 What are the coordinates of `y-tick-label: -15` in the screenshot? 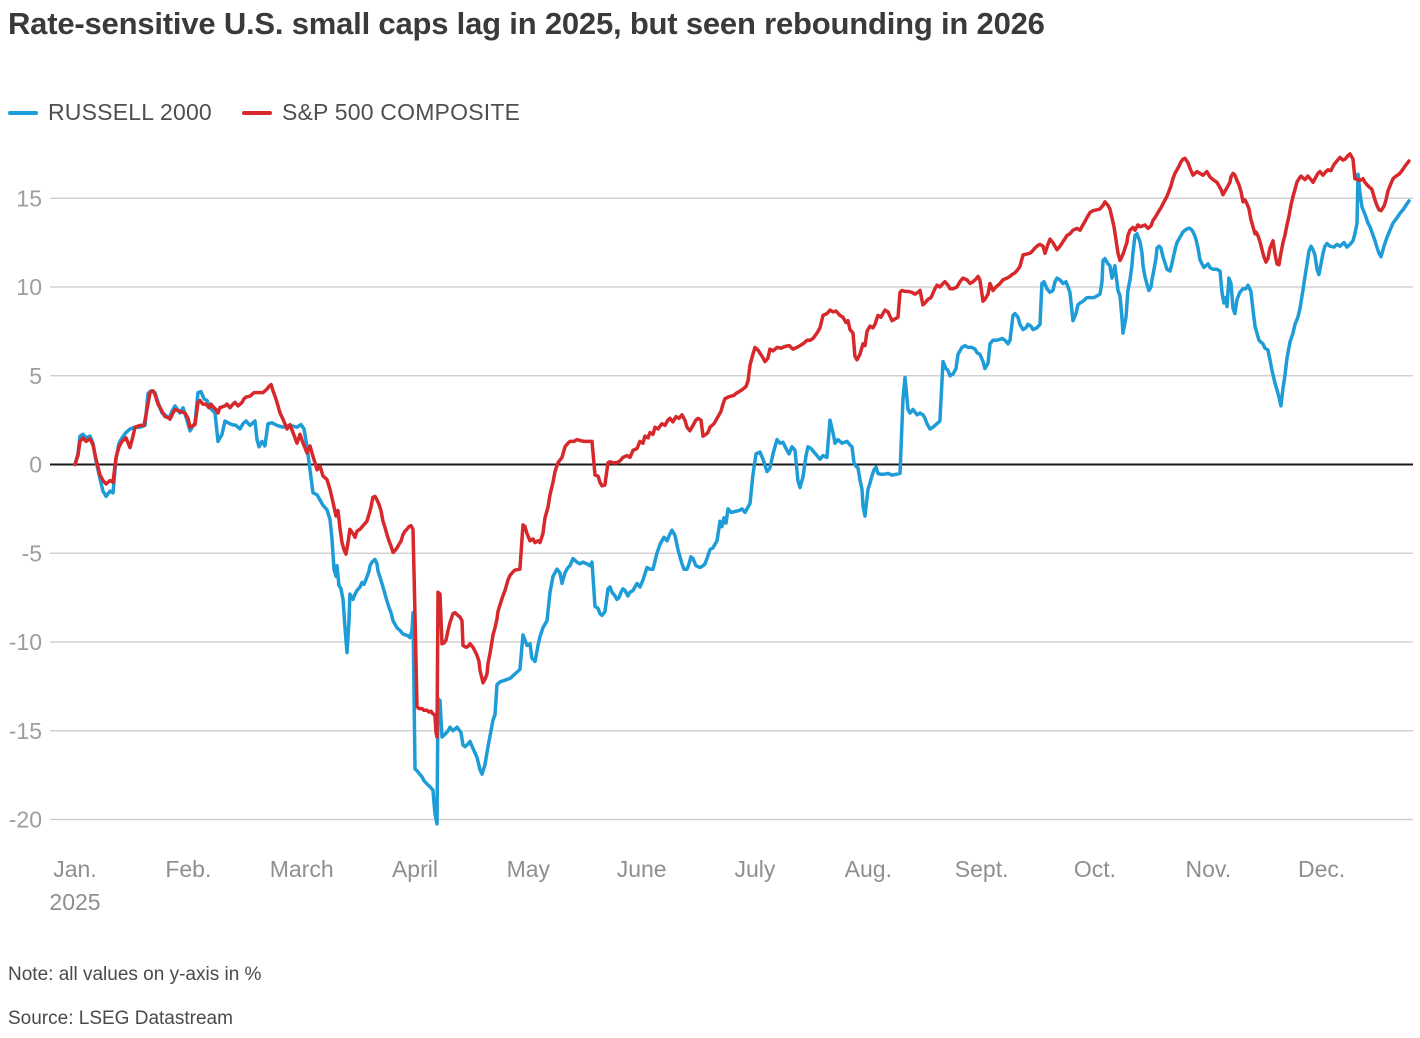 It's located at (25, 731).